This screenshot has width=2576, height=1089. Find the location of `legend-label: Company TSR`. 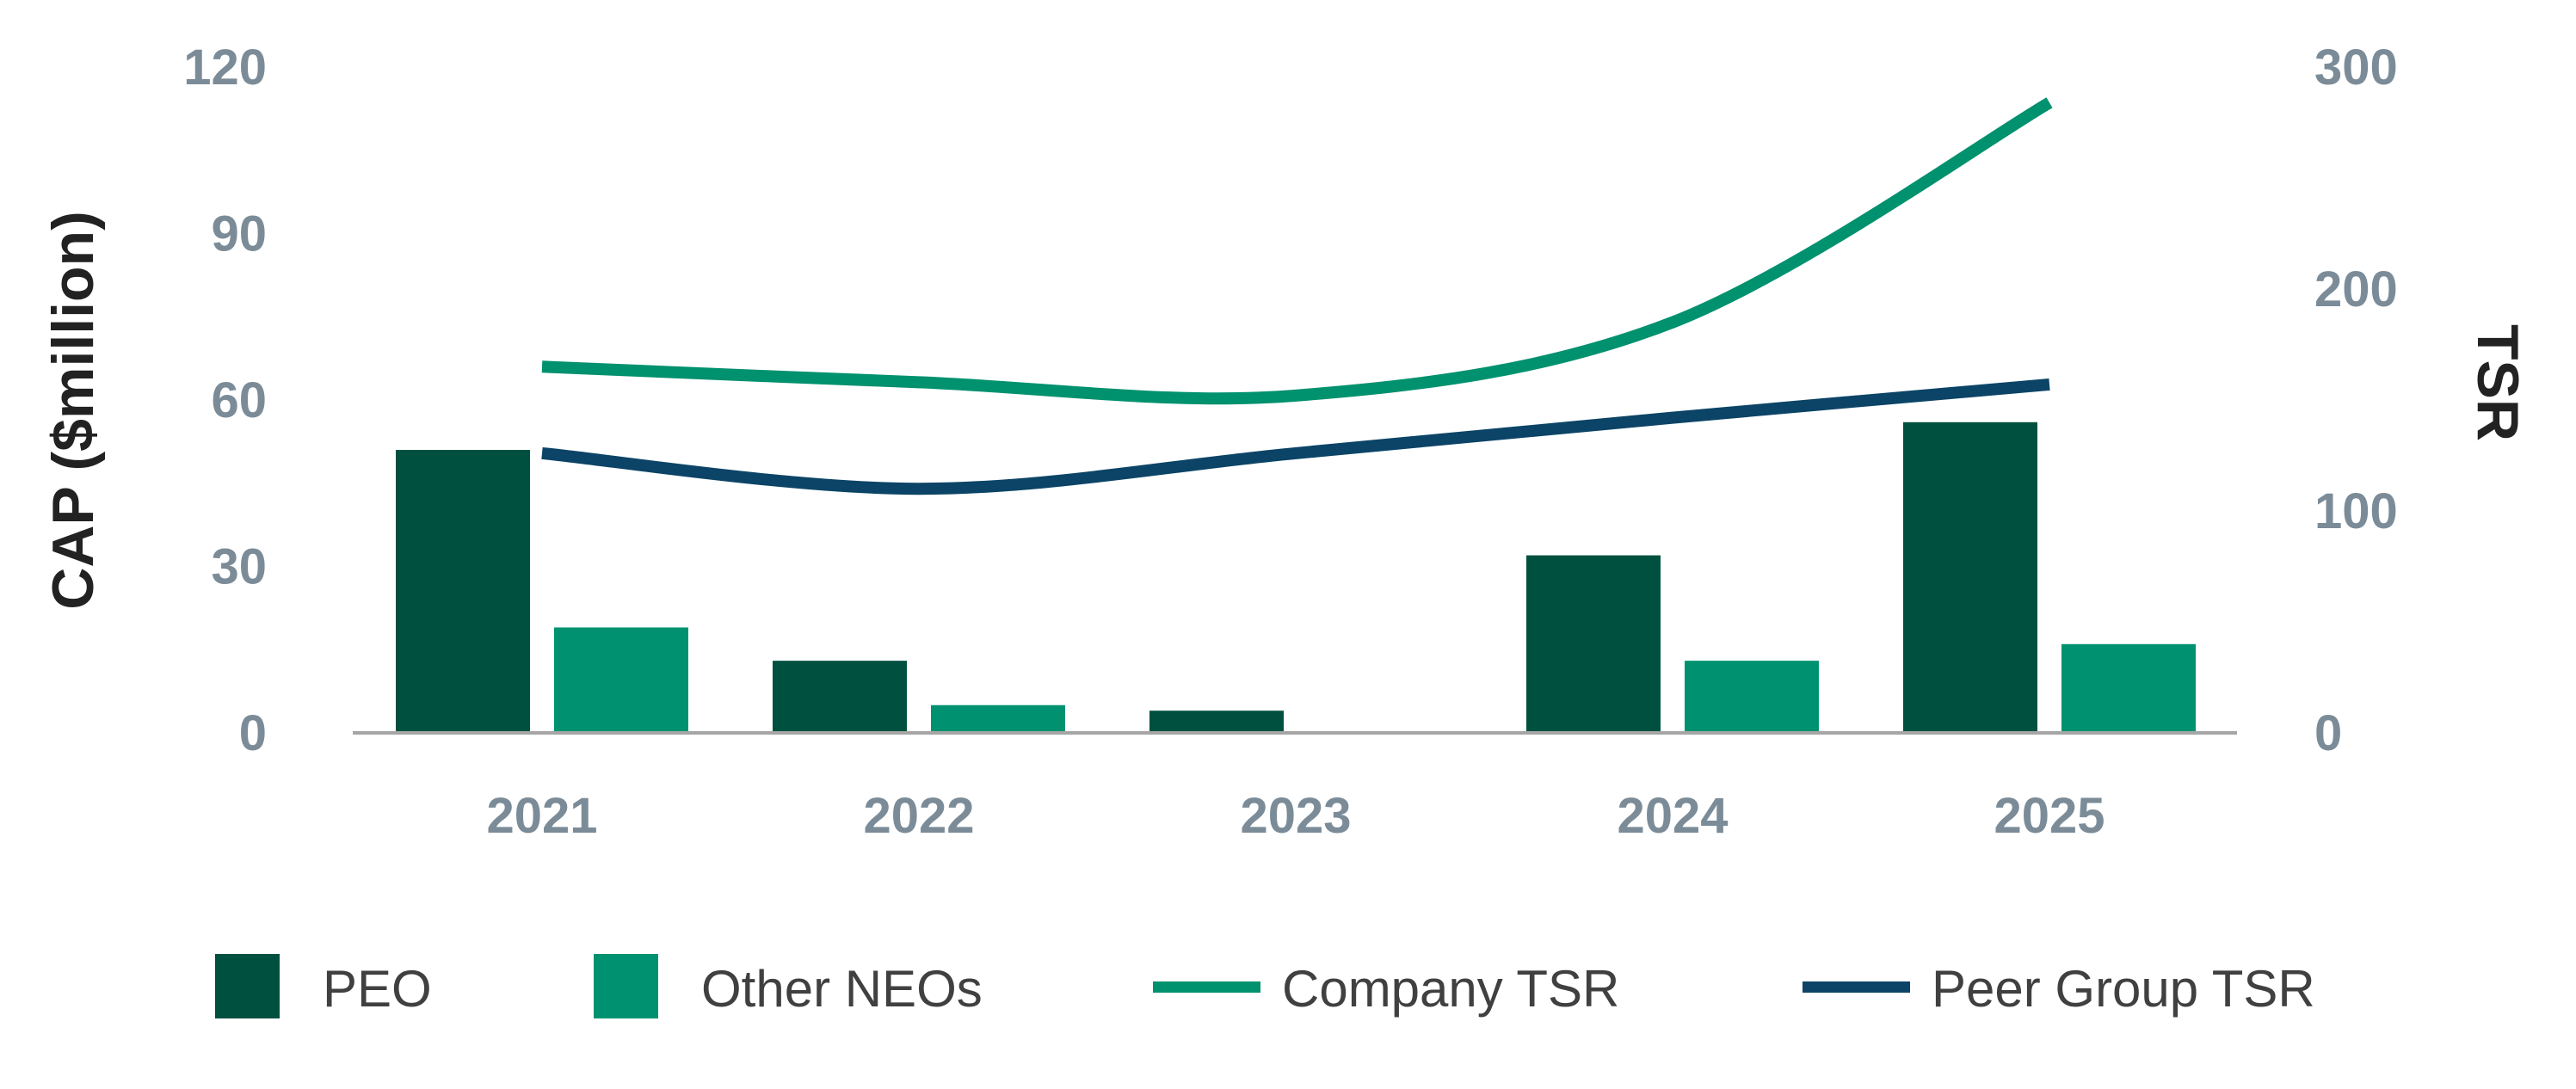

legend-label: Company TSR is located at coordinates (1450, 989).